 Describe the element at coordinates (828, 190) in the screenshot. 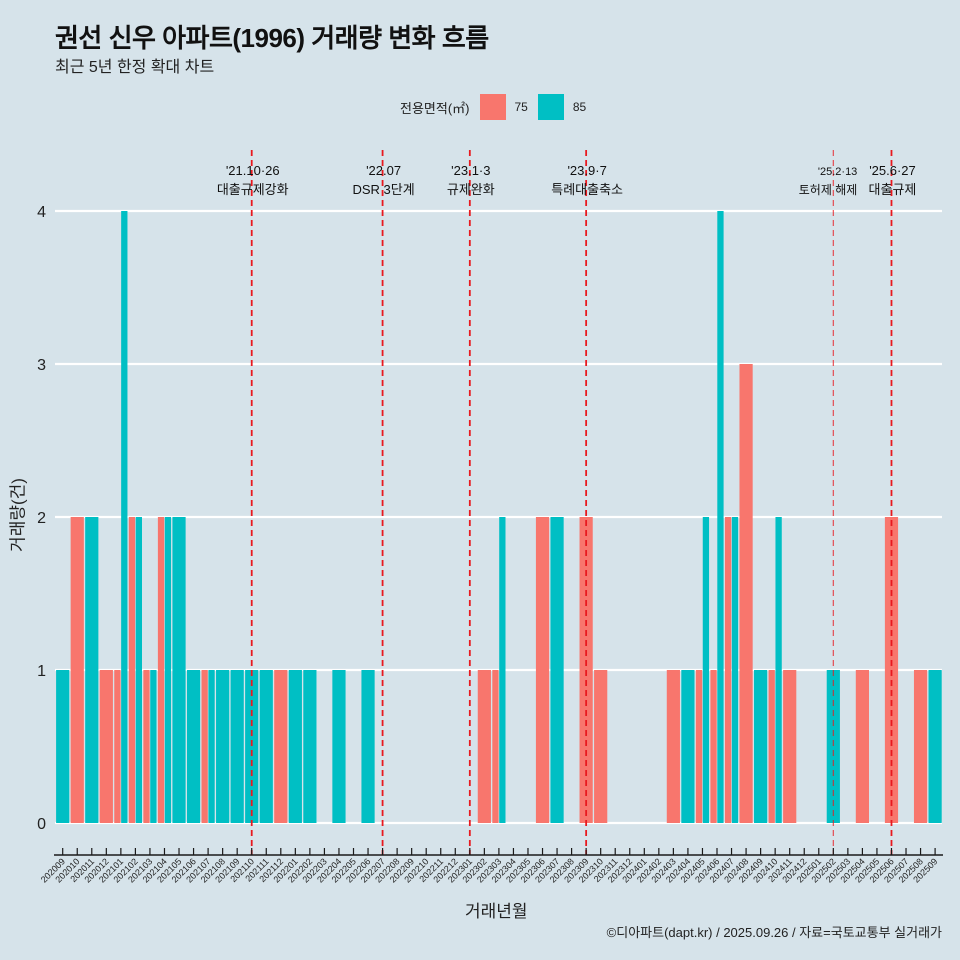

I see `annotation-label: 토허제 해제` at that location.